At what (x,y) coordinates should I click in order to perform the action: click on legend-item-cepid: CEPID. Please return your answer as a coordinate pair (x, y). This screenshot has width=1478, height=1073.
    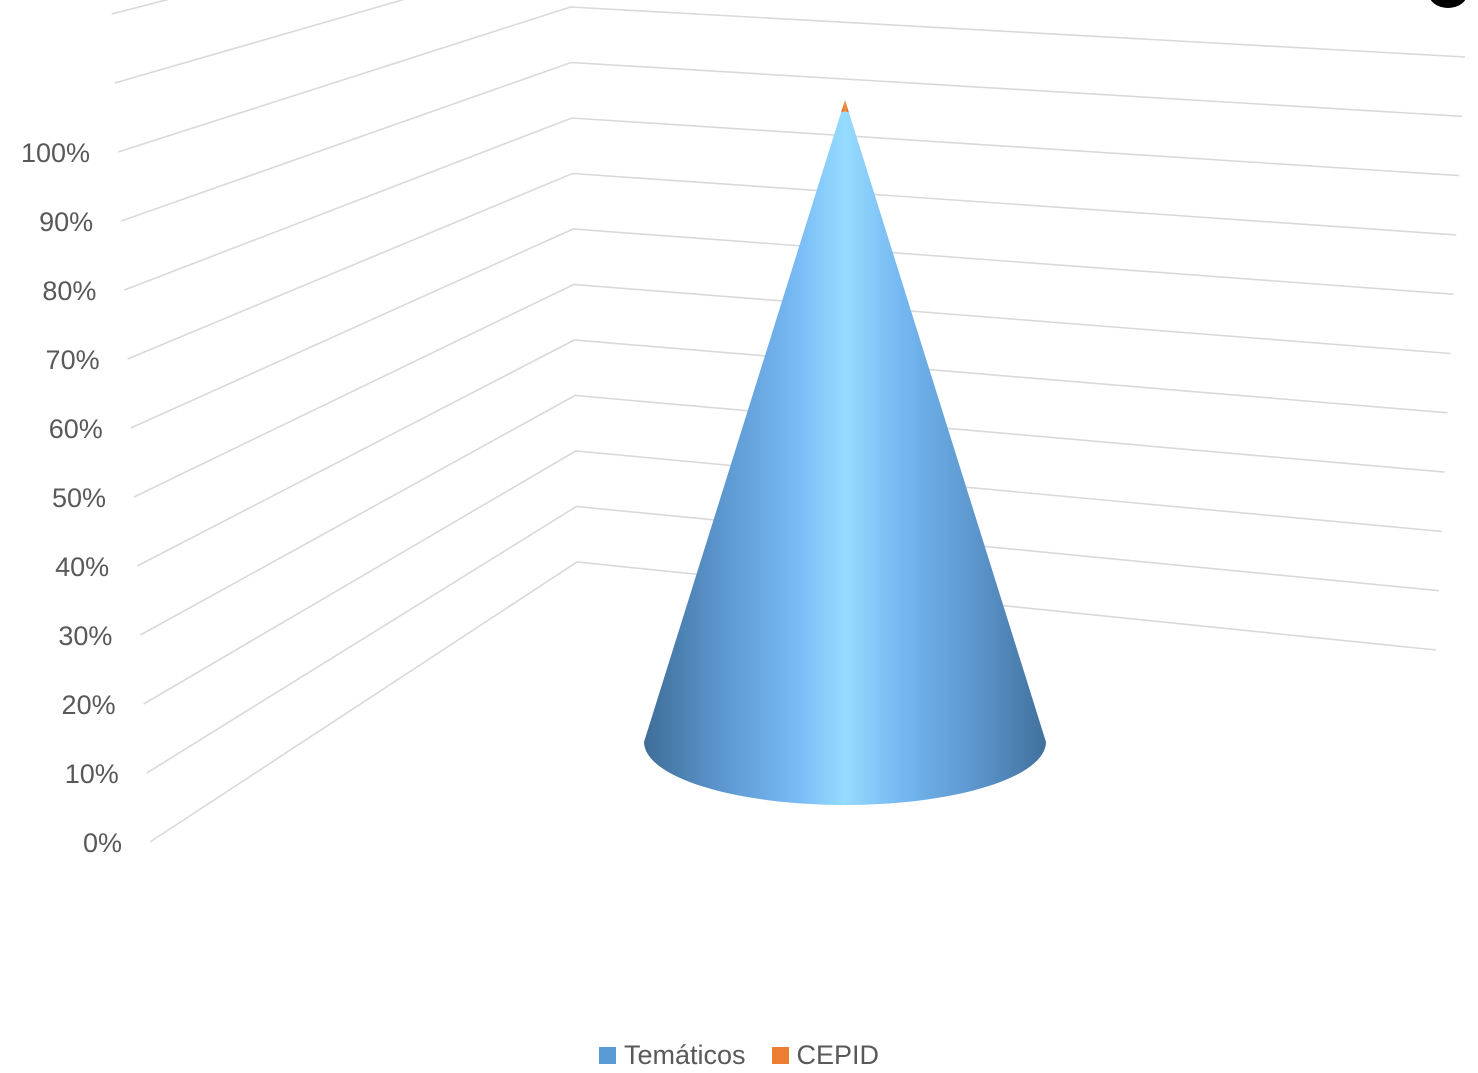
    Looking at the image, I should click on (825, 1055).